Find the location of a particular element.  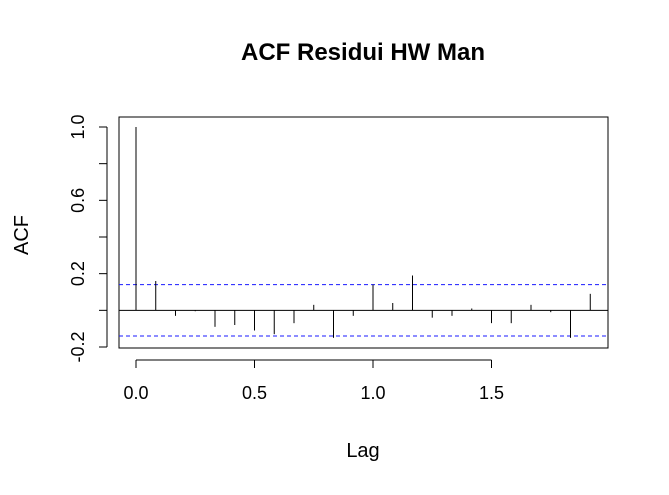

y-tick-label: -0.2 is located at coordinates (78, 346).